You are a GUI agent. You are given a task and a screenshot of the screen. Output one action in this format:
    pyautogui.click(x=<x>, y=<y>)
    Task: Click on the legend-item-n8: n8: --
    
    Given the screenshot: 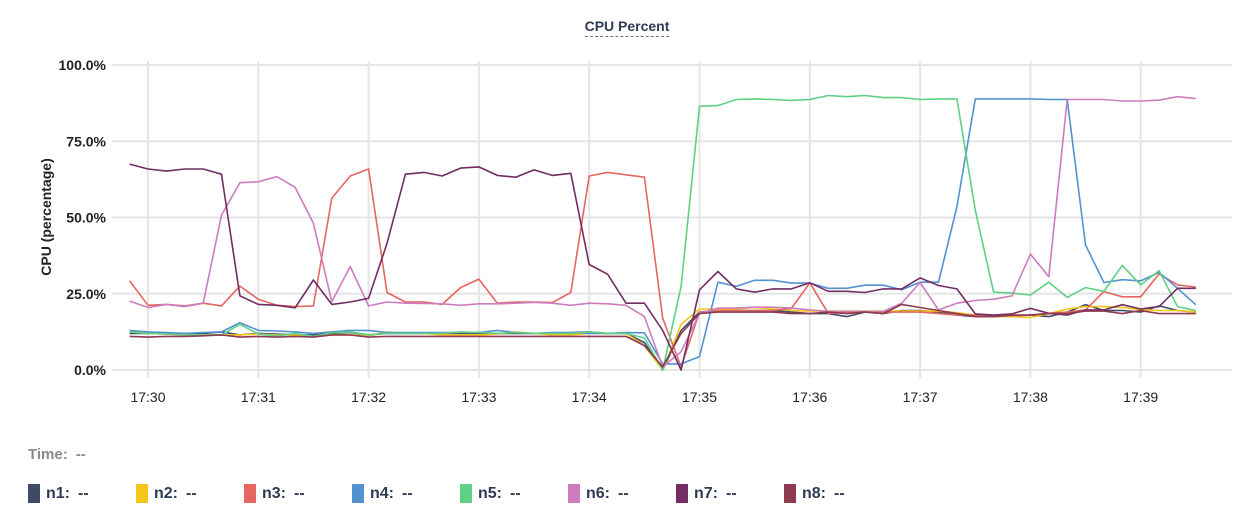 What is the action you would take?
    pyautogui.click(x=838, y=493)
    